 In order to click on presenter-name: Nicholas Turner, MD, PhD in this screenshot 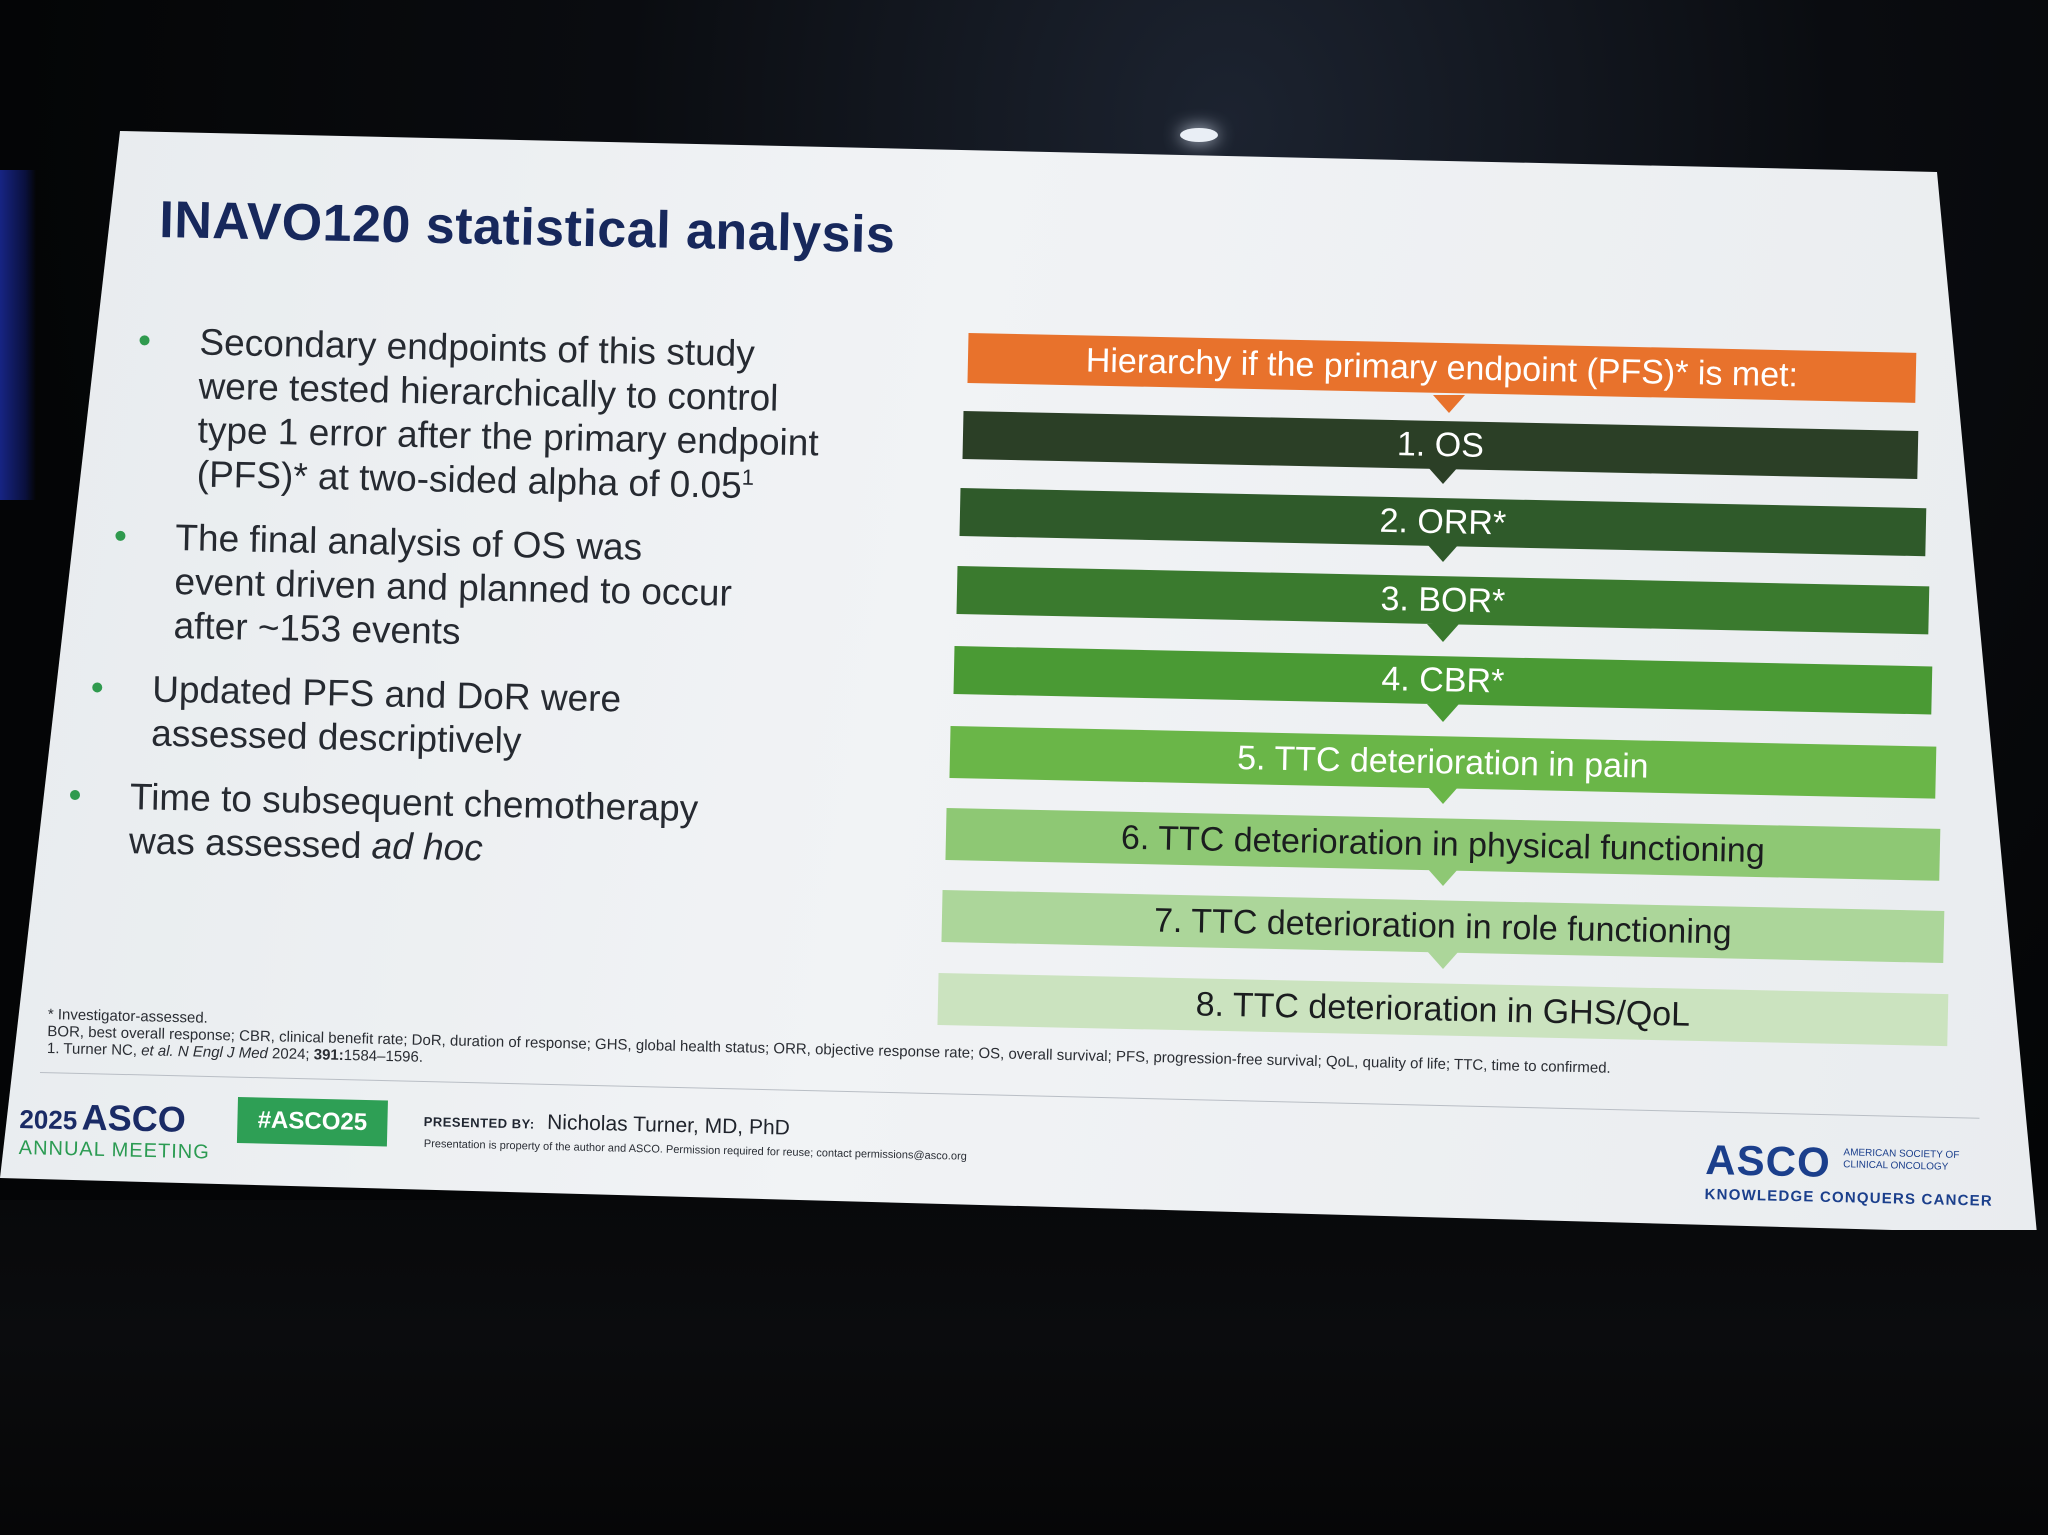, I will do `click(668, 1125)`.